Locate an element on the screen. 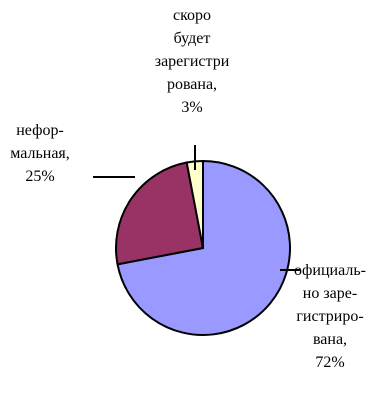 Image resolution: width=391 pixels, height=399 pixels. data-label-line: 72% is located at coordinates (329, 362).